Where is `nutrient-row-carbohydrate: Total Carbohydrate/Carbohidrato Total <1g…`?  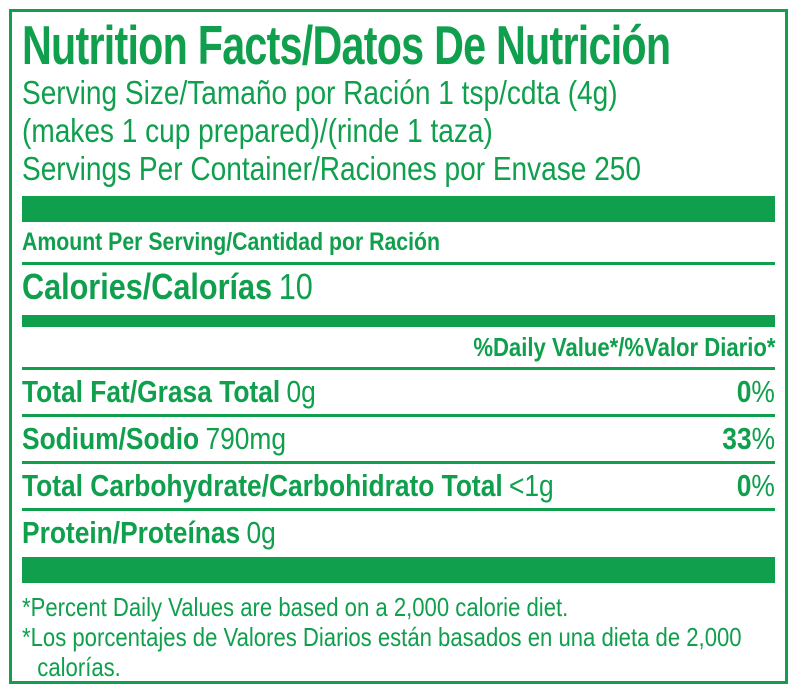 nutrient-row-carbohydrate: Total Carbohydrate/Carbohidrato Total <1g… is located at coordinates (398, 487).